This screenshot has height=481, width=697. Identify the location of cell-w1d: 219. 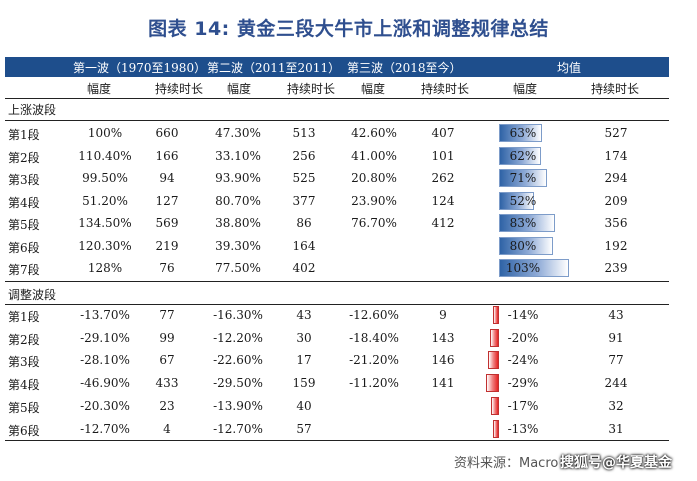
(167, 245).